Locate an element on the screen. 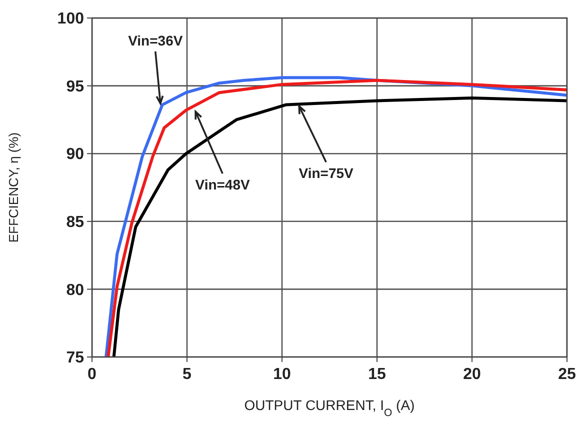 The image size is (580, 424). annotation: Vin=75V is located at coordinates (326, 173).